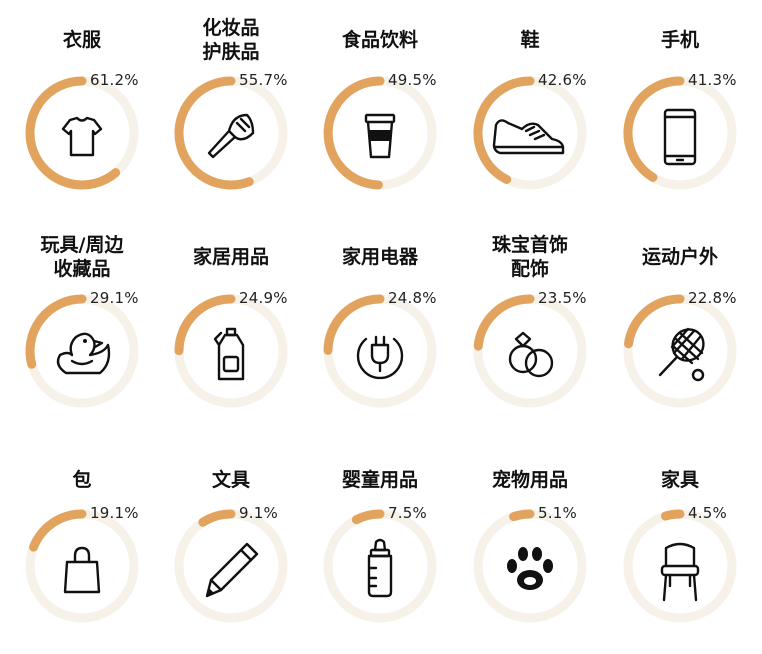 Image resolution: width=762 pixels, height=654 pixels. I want to click on category-label: 珠宝首饰 配饰, so click(529, 257).